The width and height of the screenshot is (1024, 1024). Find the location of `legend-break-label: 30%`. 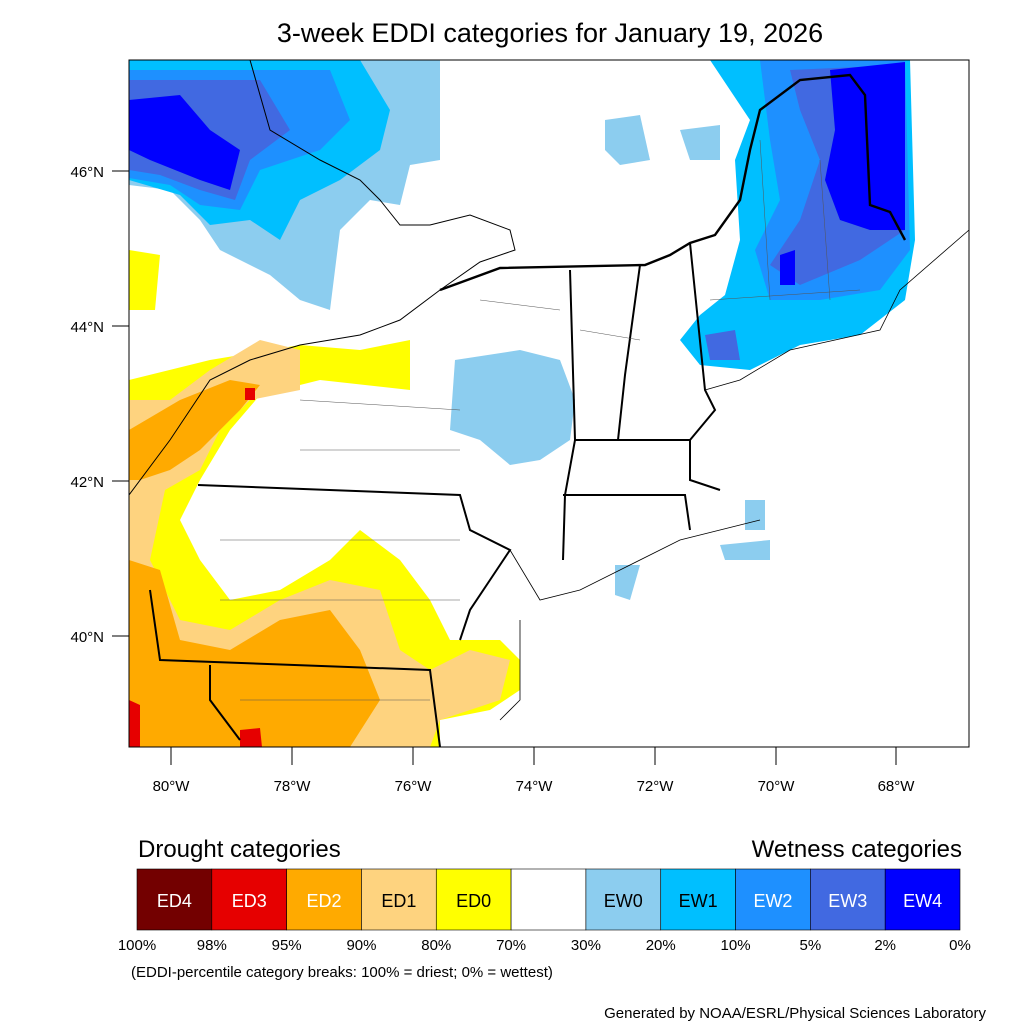

legend-break-label: 30% is located at coordinates (586, 945).